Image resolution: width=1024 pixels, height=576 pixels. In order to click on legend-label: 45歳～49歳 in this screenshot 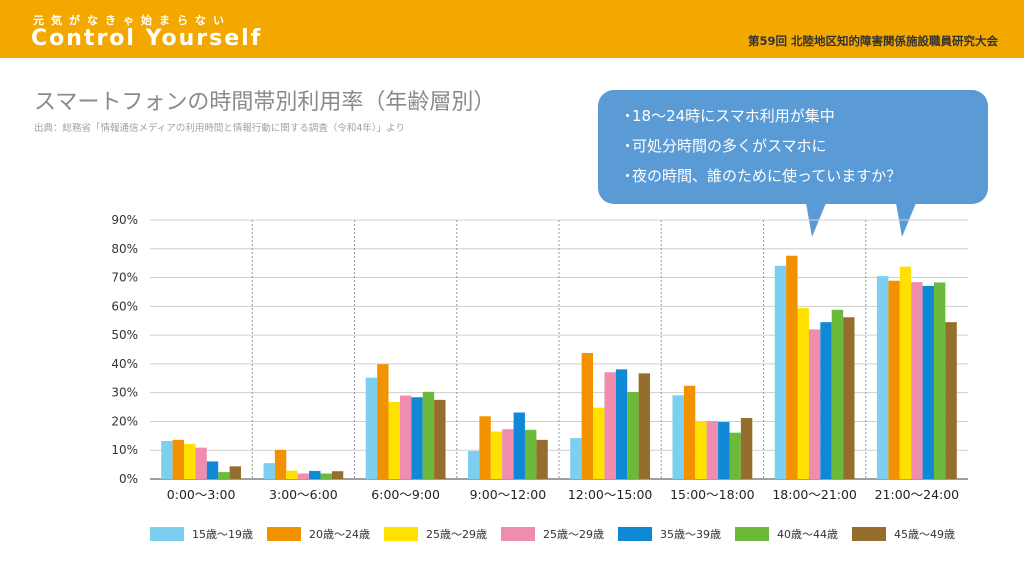, I will do `click(924, 534)`.